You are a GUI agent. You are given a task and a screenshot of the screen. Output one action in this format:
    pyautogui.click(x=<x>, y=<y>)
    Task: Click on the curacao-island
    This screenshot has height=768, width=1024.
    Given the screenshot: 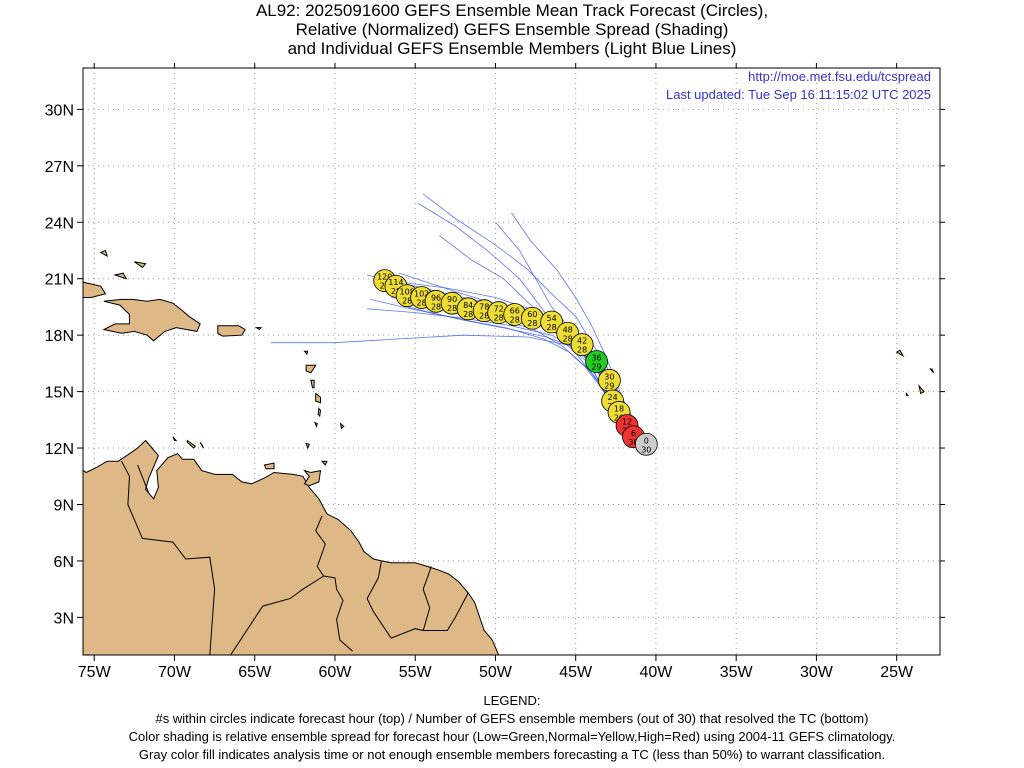 What is the action you would take?
    pyautogui.click(x=191, y=444)
    